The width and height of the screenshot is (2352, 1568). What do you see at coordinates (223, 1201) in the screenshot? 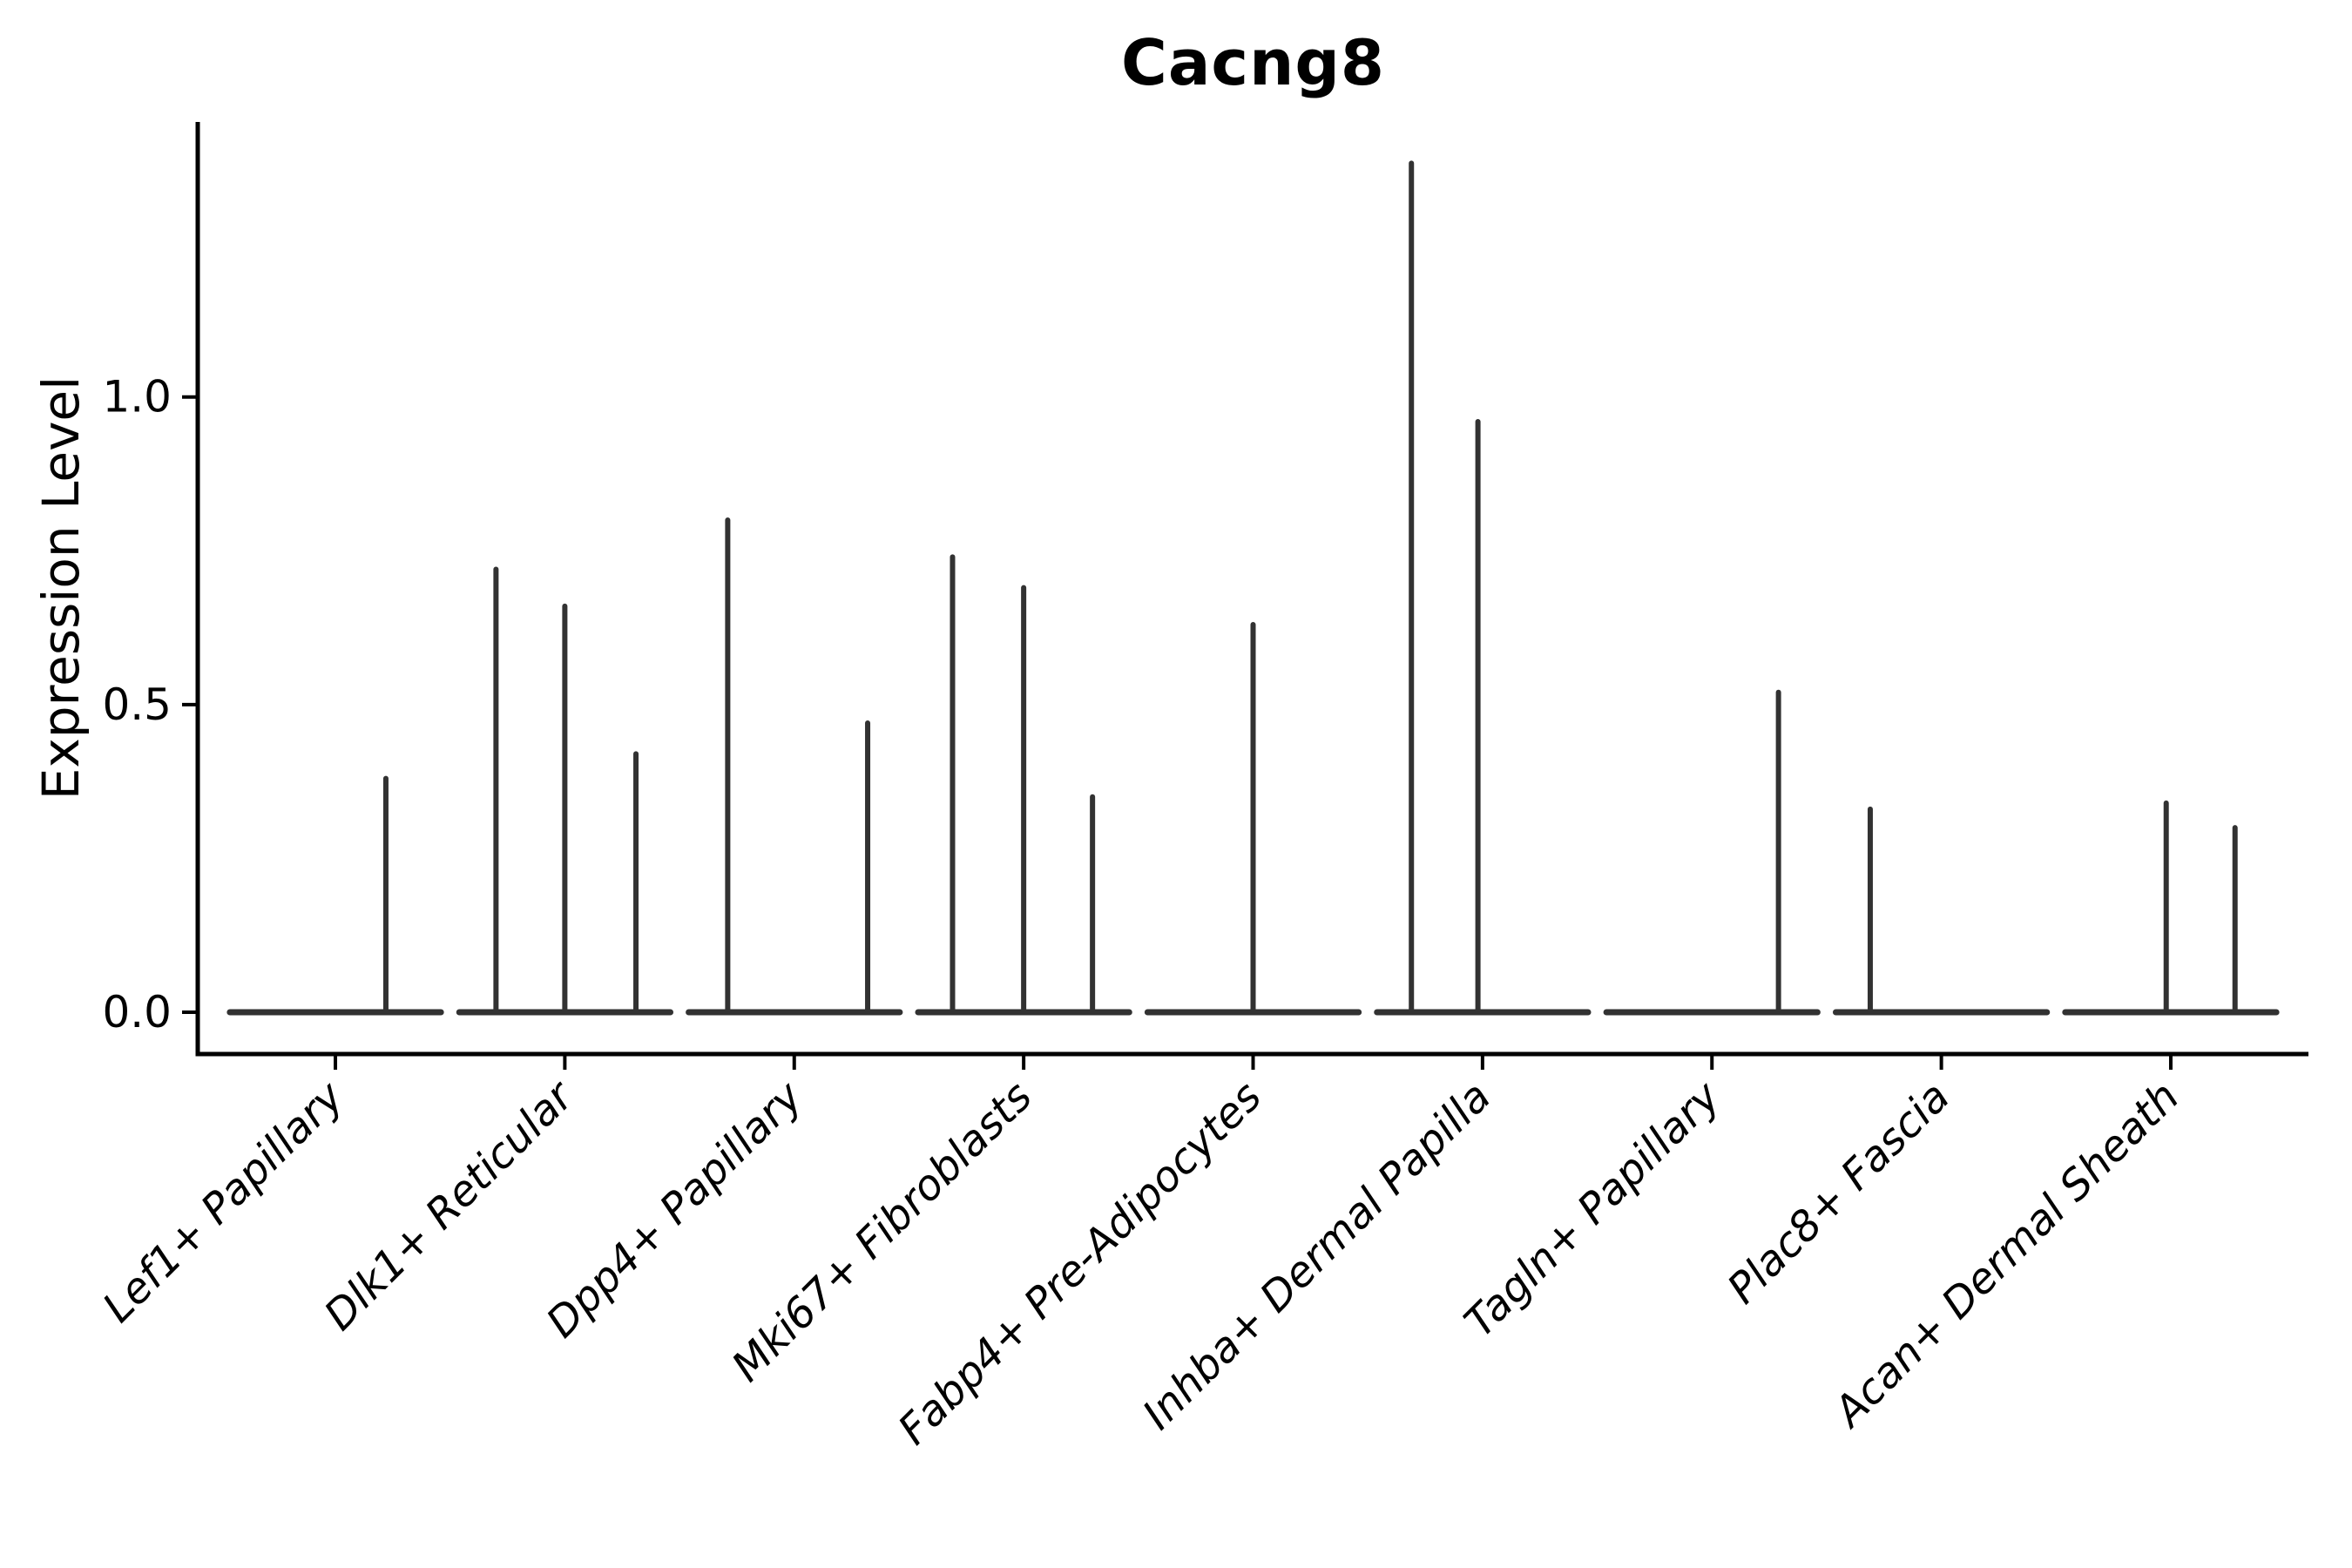
I see `x-tick-label: Lef1+ Papillary` at bounding box center [223, 1201].